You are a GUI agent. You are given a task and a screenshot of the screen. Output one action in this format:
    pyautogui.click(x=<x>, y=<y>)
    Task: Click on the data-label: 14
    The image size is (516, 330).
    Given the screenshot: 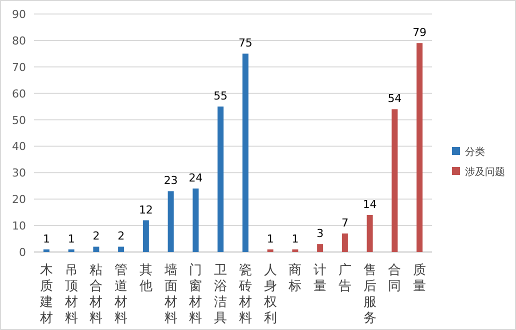 What is the action you would take?
    pyautogui.click(x=369, y=204)
    